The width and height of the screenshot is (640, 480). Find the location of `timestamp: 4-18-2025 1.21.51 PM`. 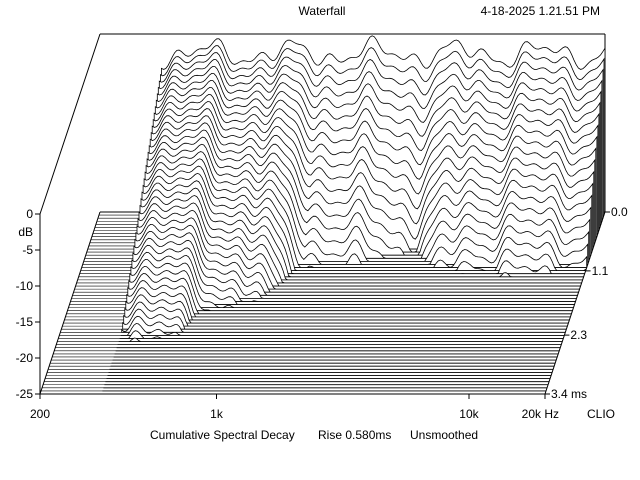

timestamp: 4-18-2025 1.21.51 PM is located at coordinates (540, 11).